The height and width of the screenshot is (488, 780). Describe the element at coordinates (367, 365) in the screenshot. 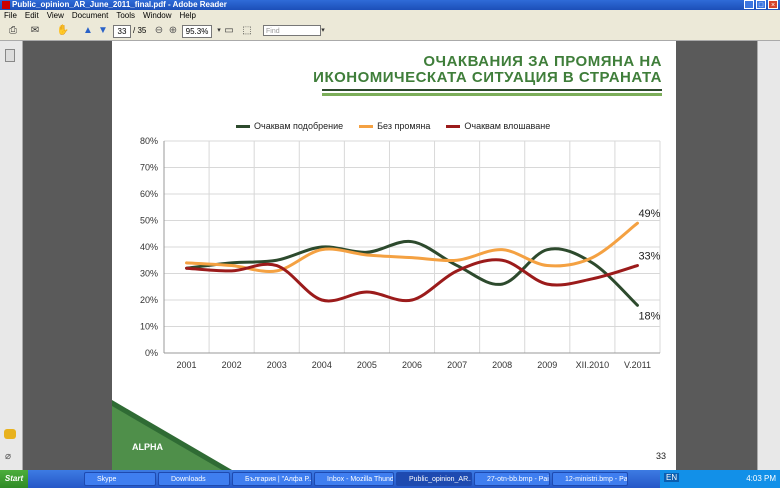

I see `x-tick-label: 2005` at that location.